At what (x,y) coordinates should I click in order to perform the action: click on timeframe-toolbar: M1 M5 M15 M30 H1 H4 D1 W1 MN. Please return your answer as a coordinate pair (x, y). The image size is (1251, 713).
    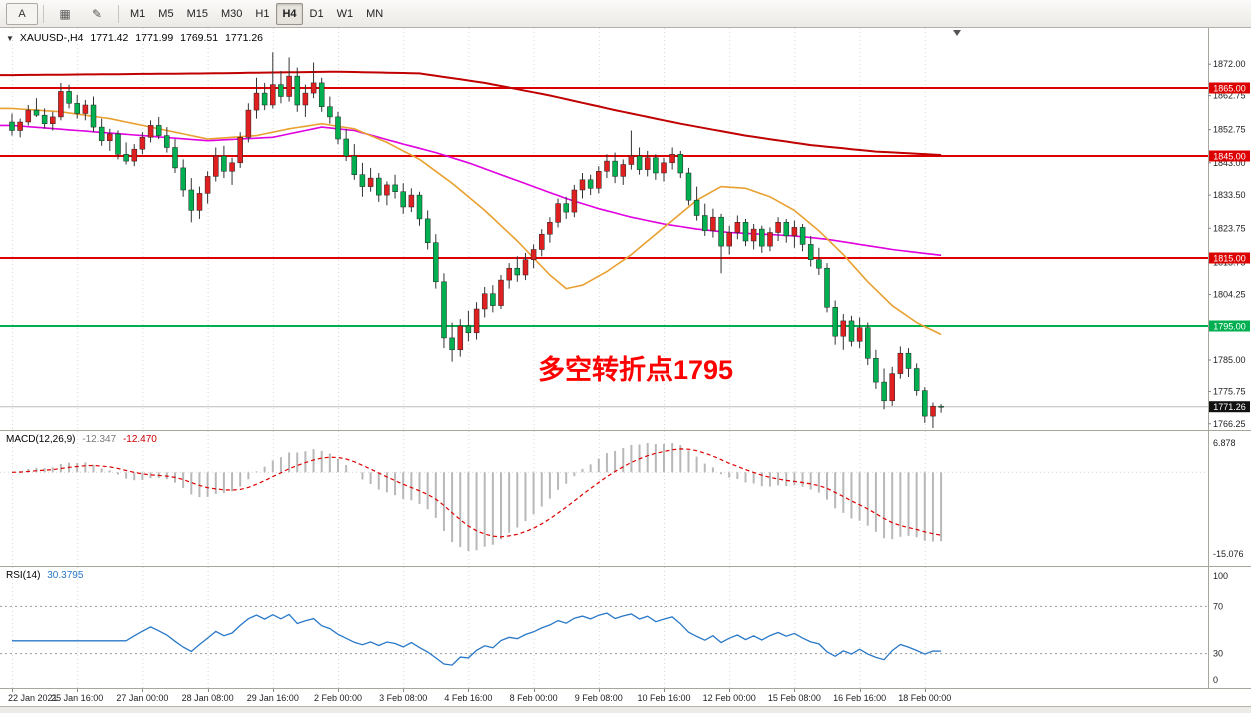
    Looking at the image, I should click on (256, 13).